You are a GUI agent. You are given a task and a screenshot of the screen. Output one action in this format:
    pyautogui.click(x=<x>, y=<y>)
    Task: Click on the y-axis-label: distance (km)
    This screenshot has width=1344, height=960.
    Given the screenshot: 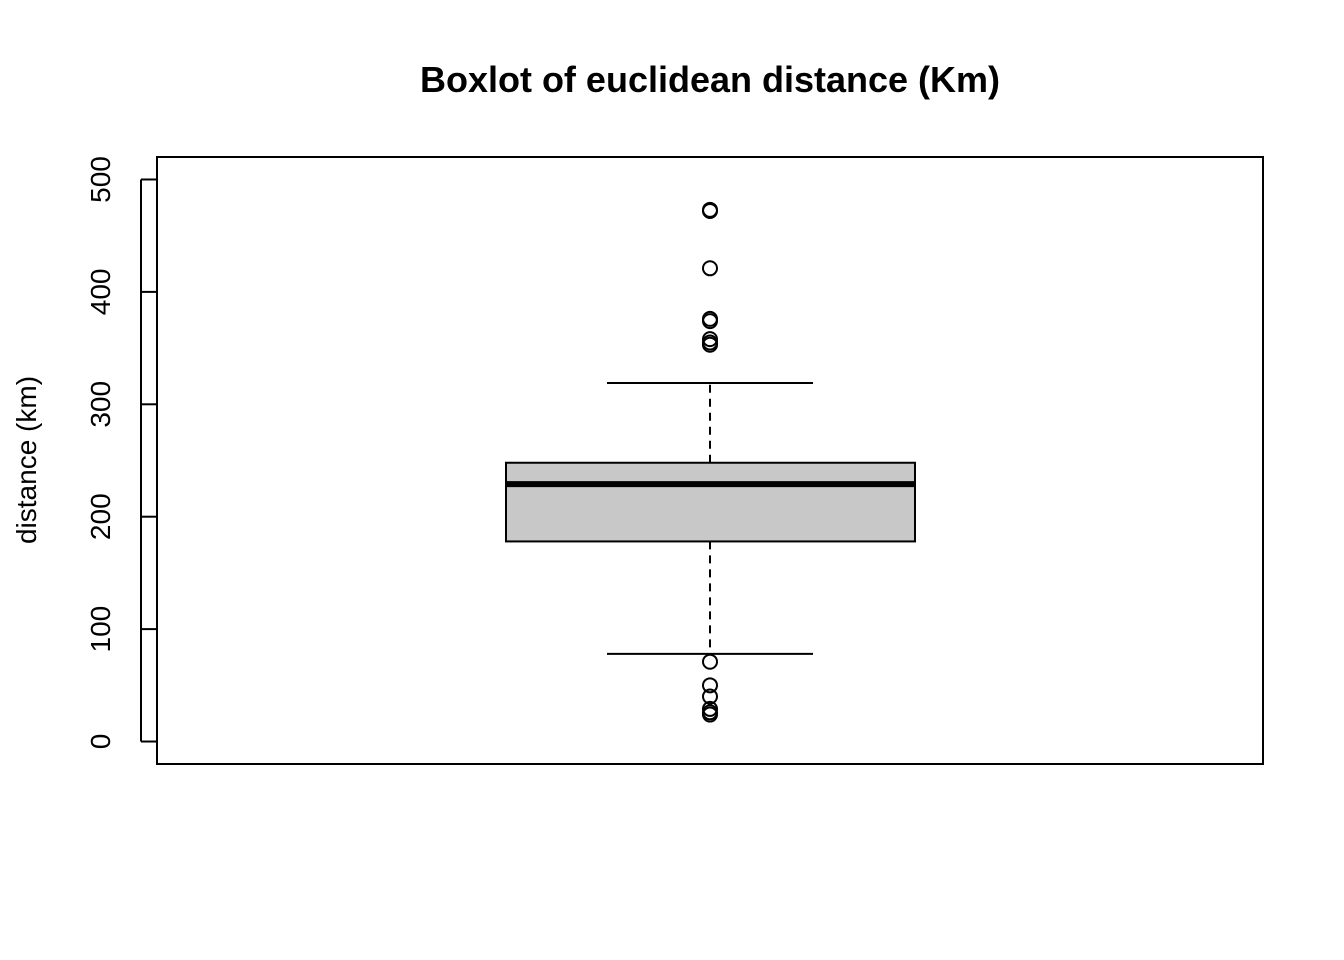 What is the action you would take?
    pyautogui.click(x=26, y=460)
    